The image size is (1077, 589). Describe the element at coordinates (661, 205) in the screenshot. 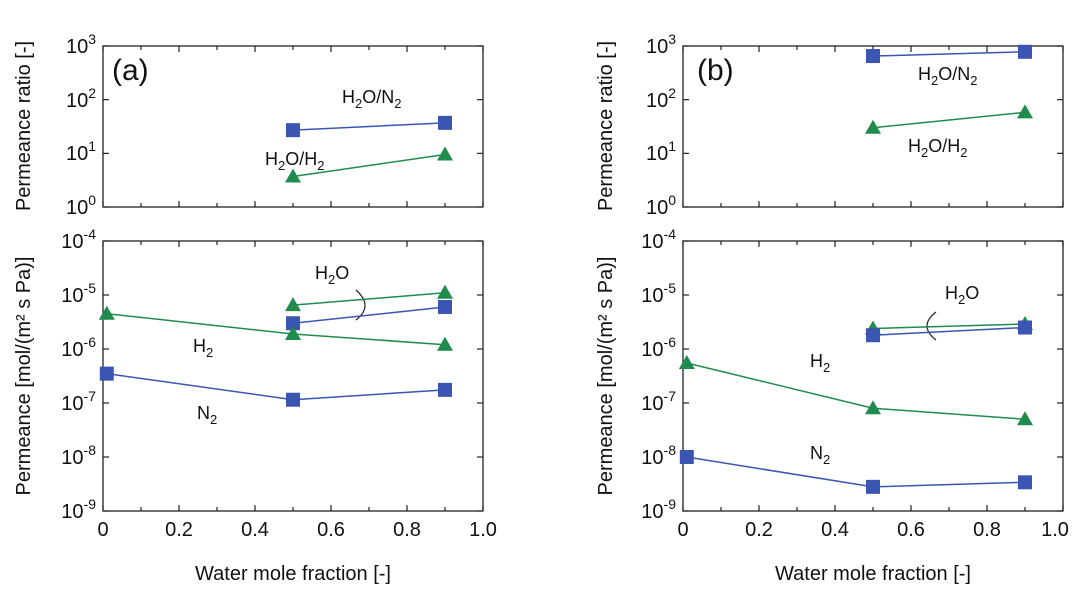

I see `panel-b-ratio-ytick: 10⁰` at that location.